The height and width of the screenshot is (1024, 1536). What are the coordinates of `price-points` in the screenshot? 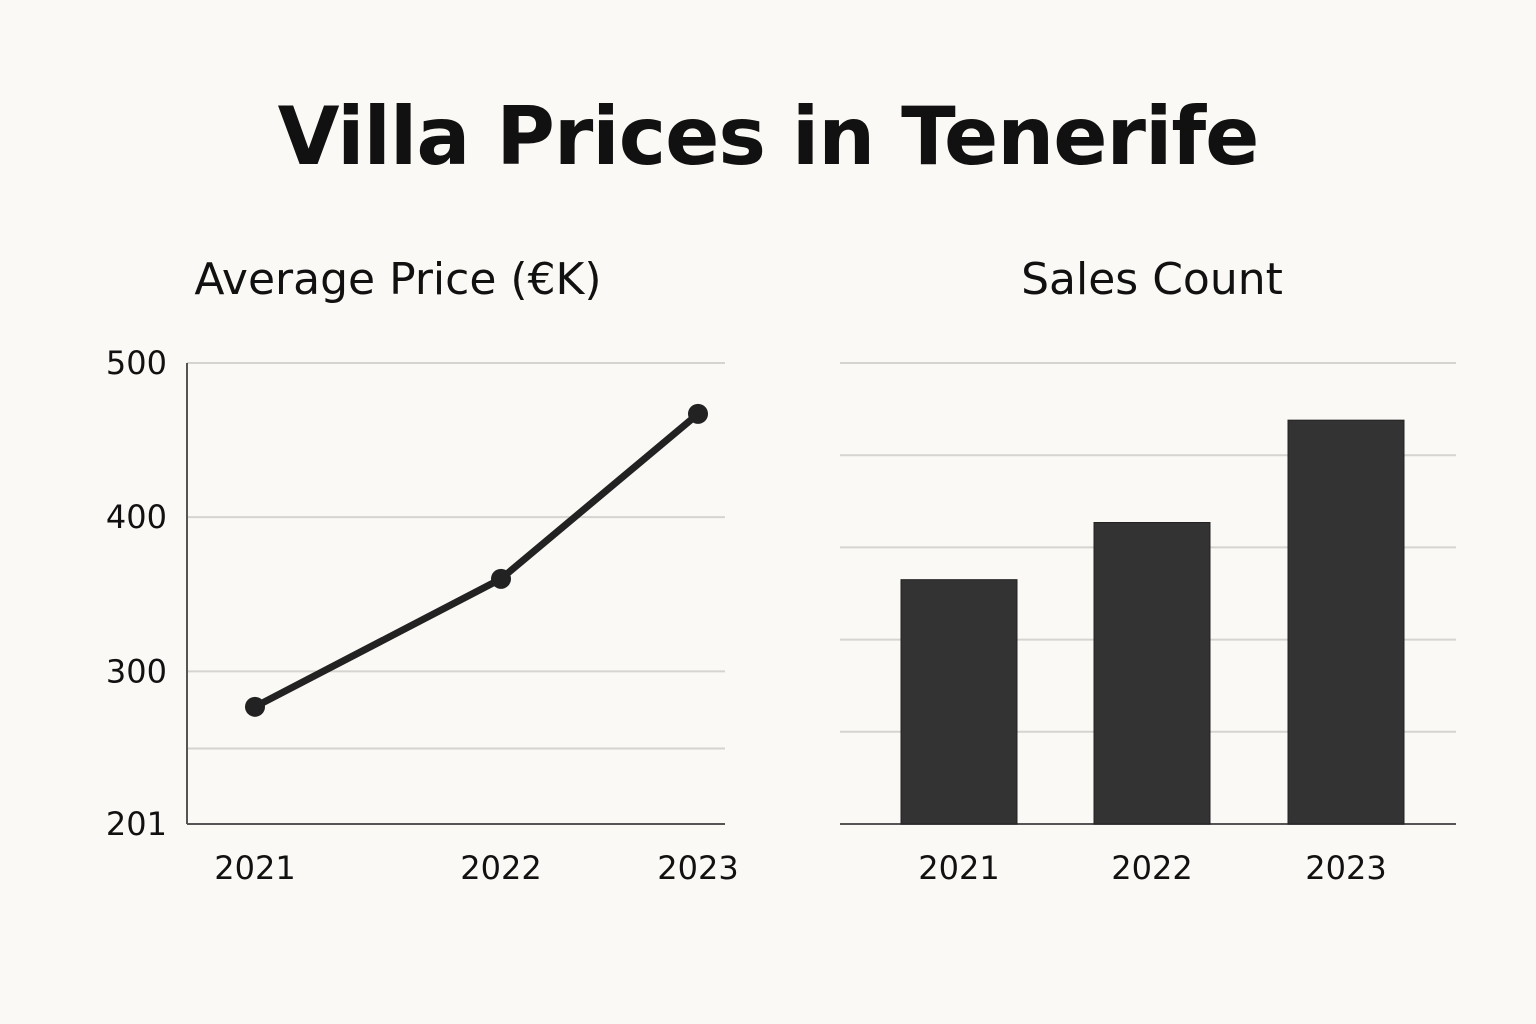 It's located at (476, 560).